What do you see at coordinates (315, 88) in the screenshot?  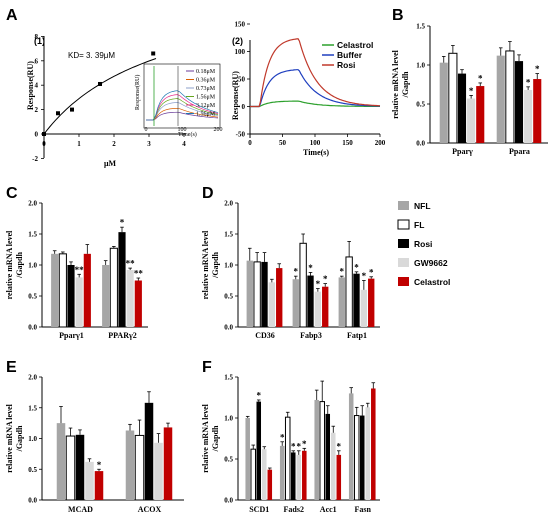 I see `sensorgram-line-buffer` at bounding box center [315, 88].